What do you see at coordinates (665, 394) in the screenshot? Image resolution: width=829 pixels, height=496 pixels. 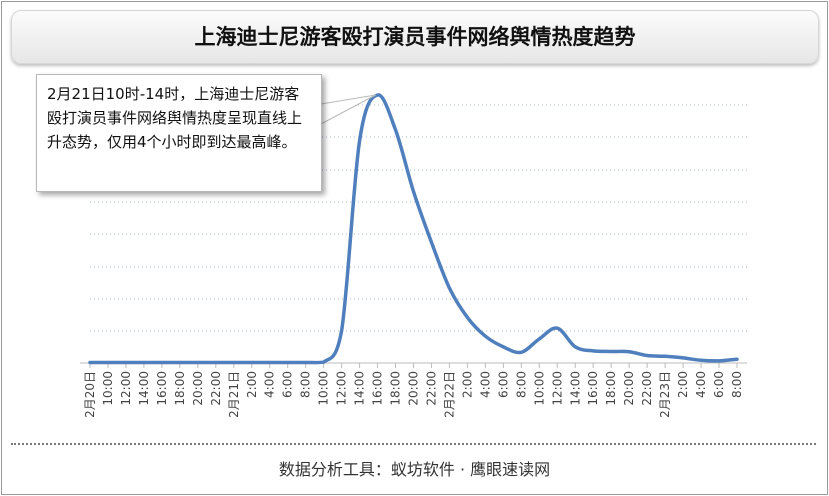 I see `x-tick-label: 2月23日` at bounding box center [665, 394].